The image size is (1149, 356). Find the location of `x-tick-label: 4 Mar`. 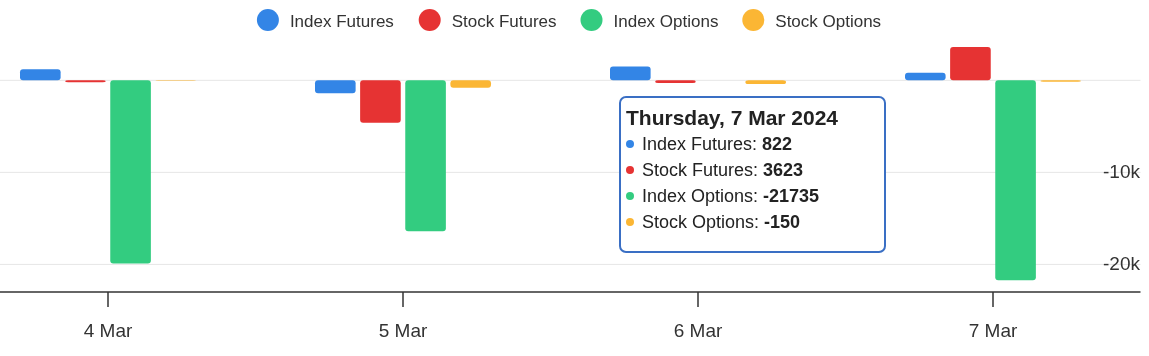

x-tick-label: 4 Mar is located at coordinates (108, 330).